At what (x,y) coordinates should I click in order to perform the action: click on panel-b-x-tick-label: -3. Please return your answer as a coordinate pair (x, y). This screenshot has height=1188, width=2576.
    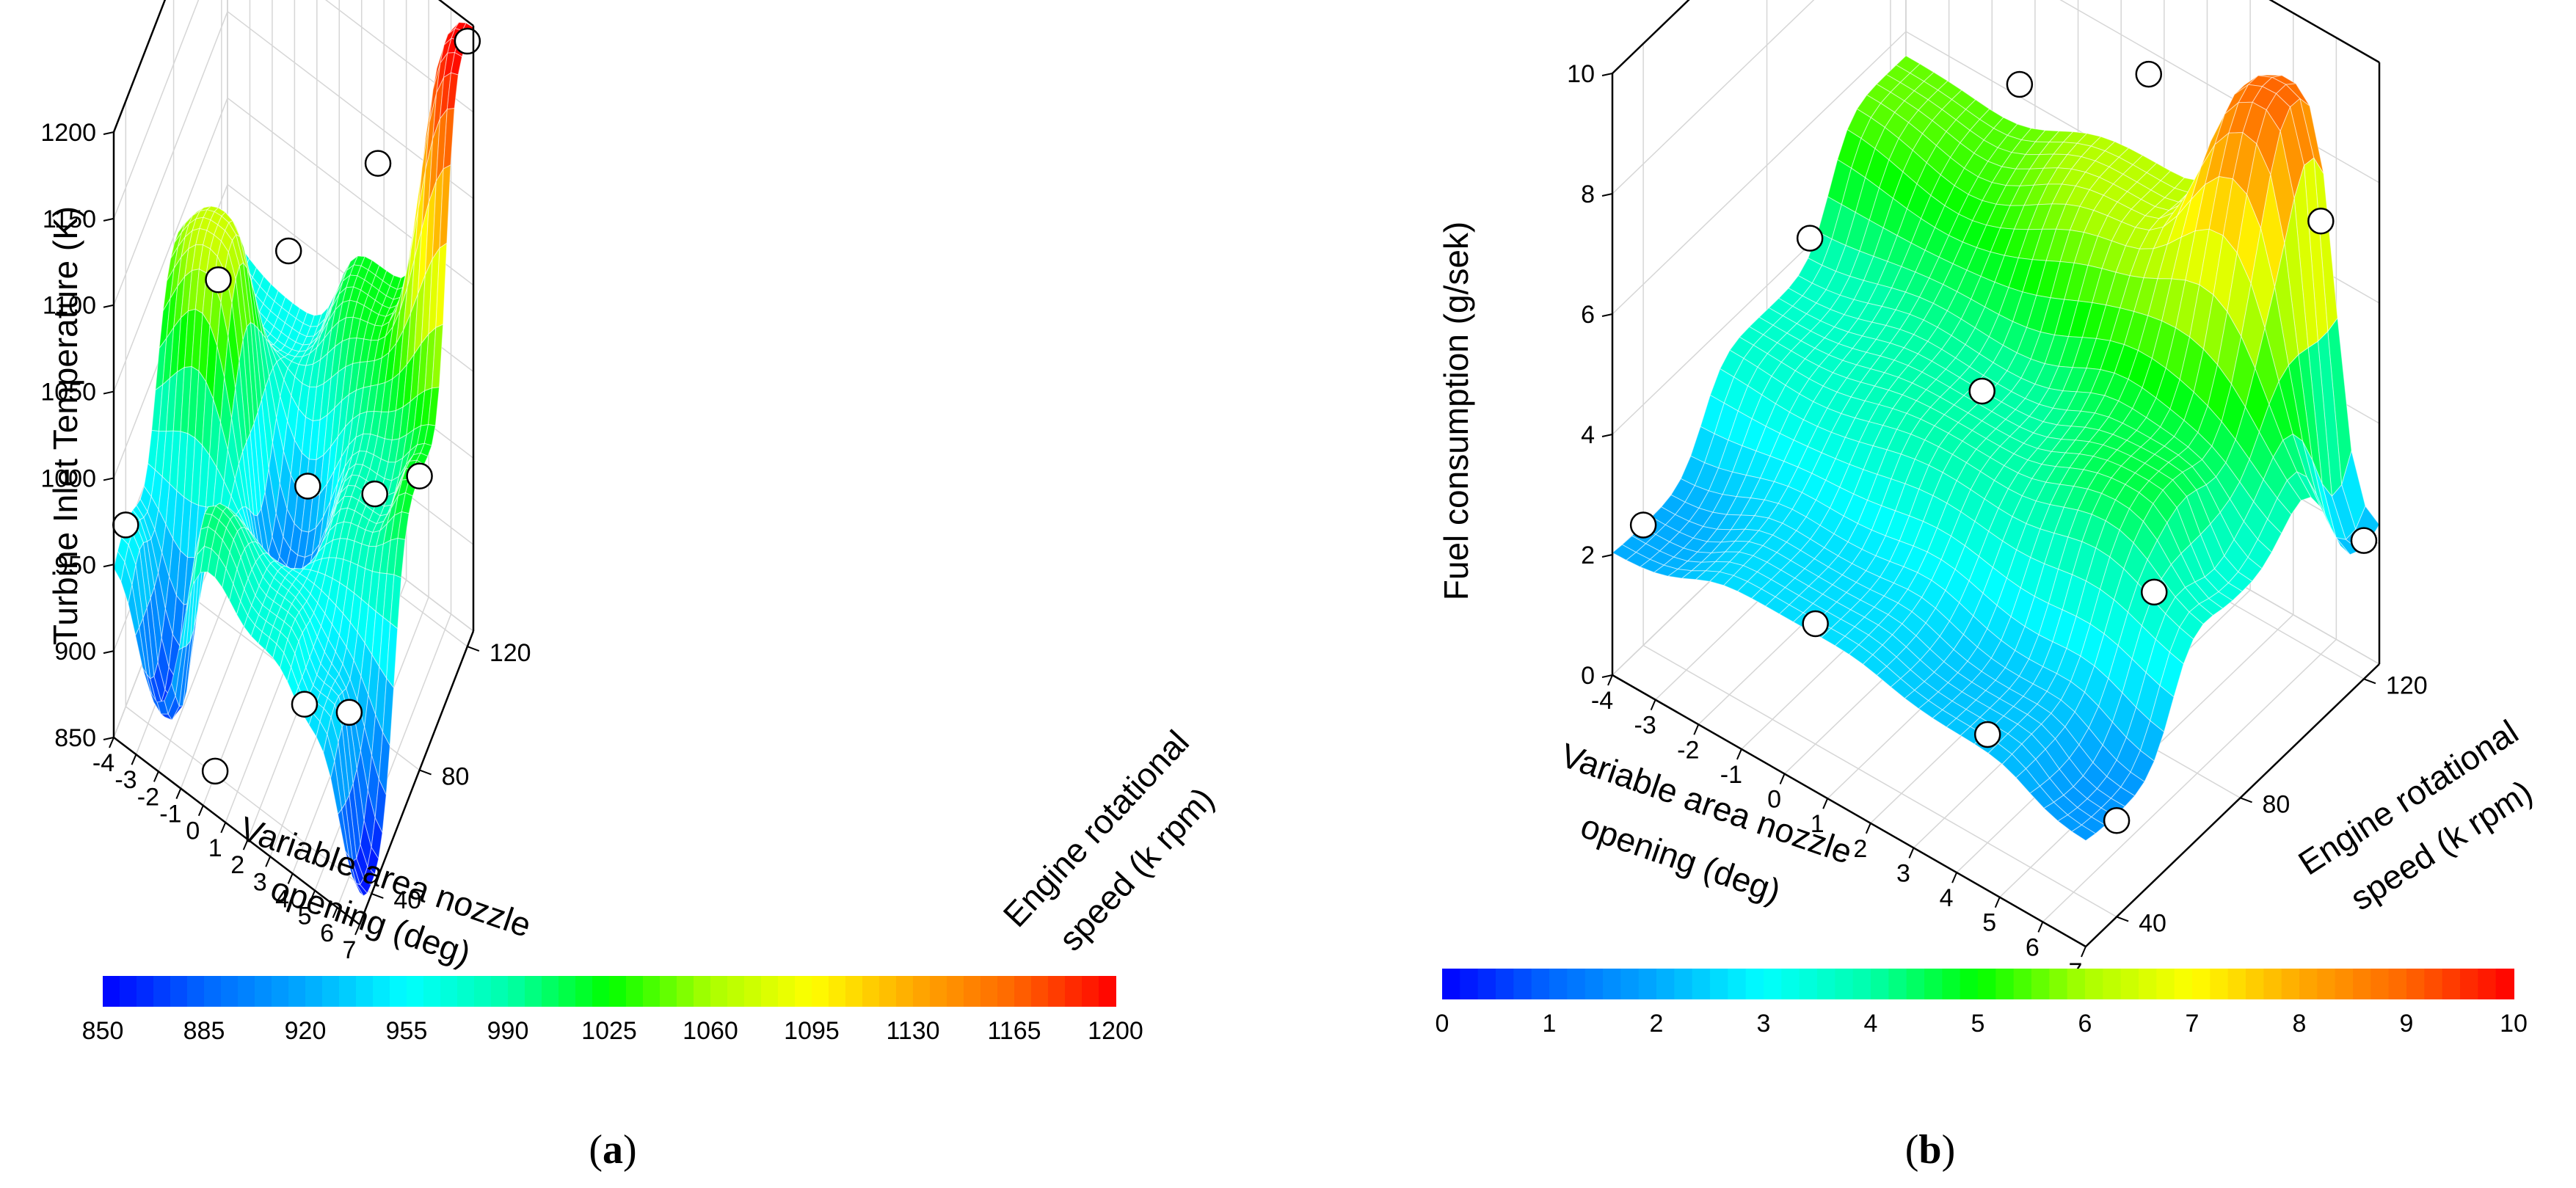
    Looking at the image, I should click on (1645, 726).